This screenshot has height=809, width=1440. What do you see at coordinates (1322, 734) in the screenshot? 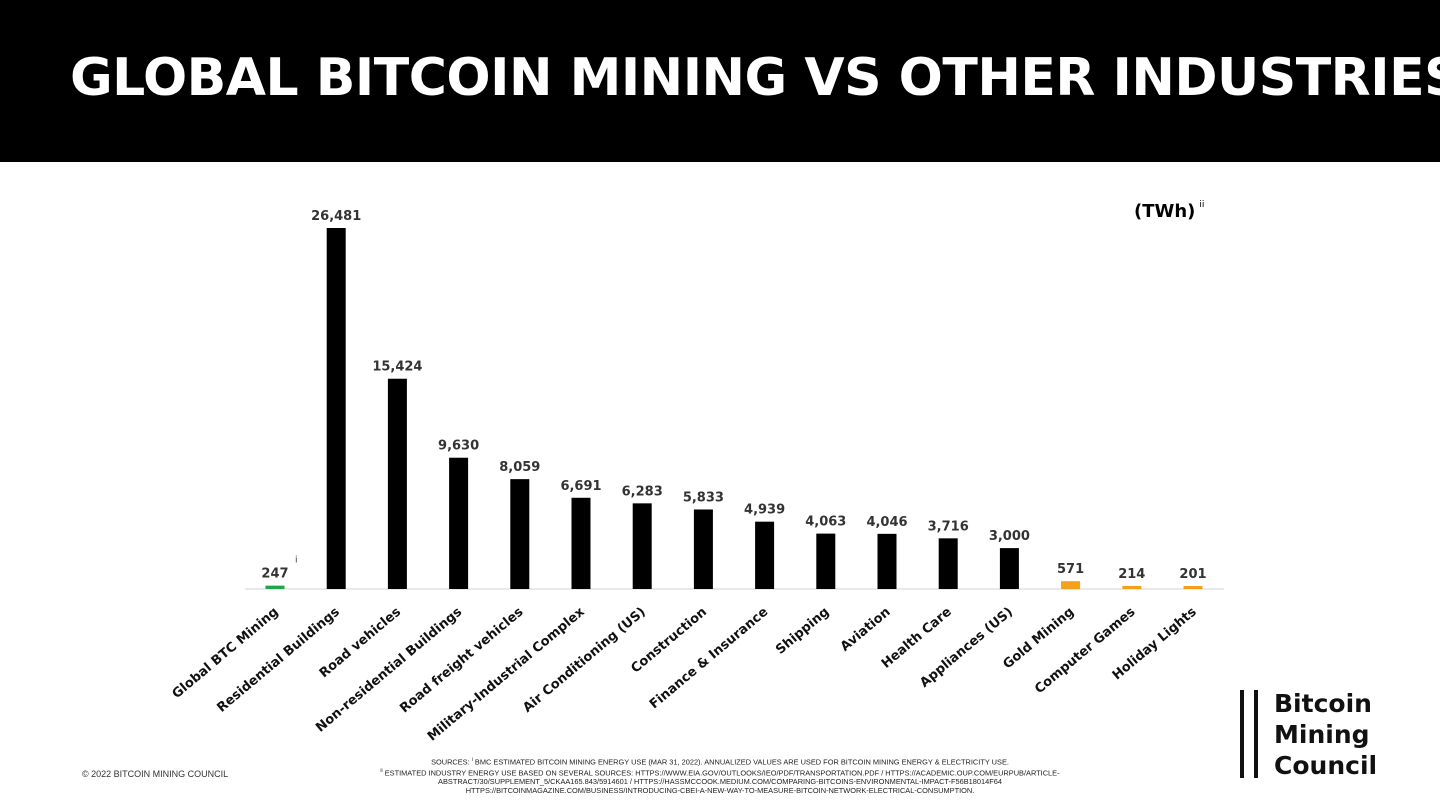
I see `logo-line-2: Mining` at bounding box center [1322, 734].